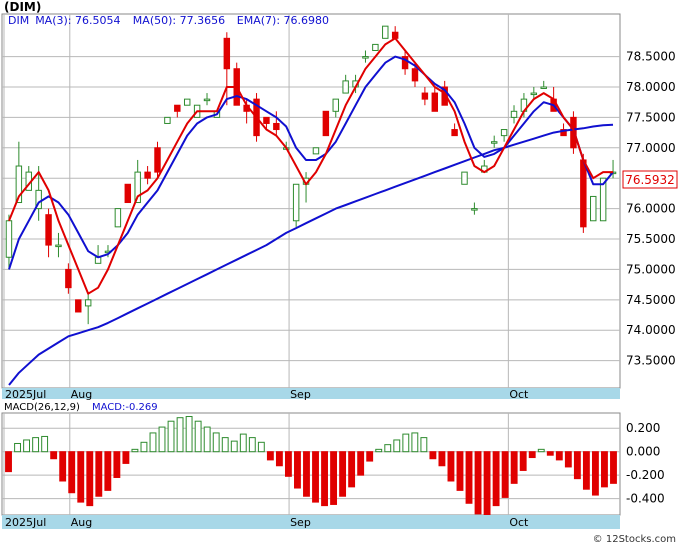  I want to click on macd-x-tick-label: Sep, so click(300, 522).